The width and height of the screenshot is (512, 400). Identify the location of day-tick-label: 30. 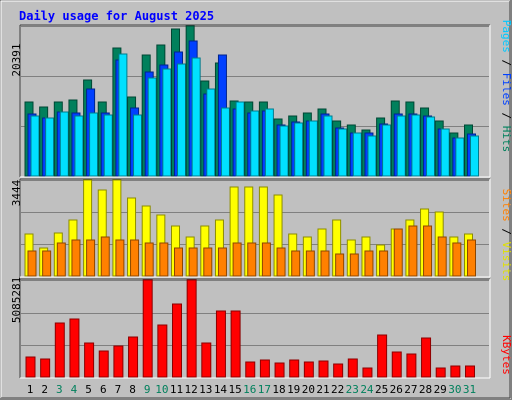
(454, 389).